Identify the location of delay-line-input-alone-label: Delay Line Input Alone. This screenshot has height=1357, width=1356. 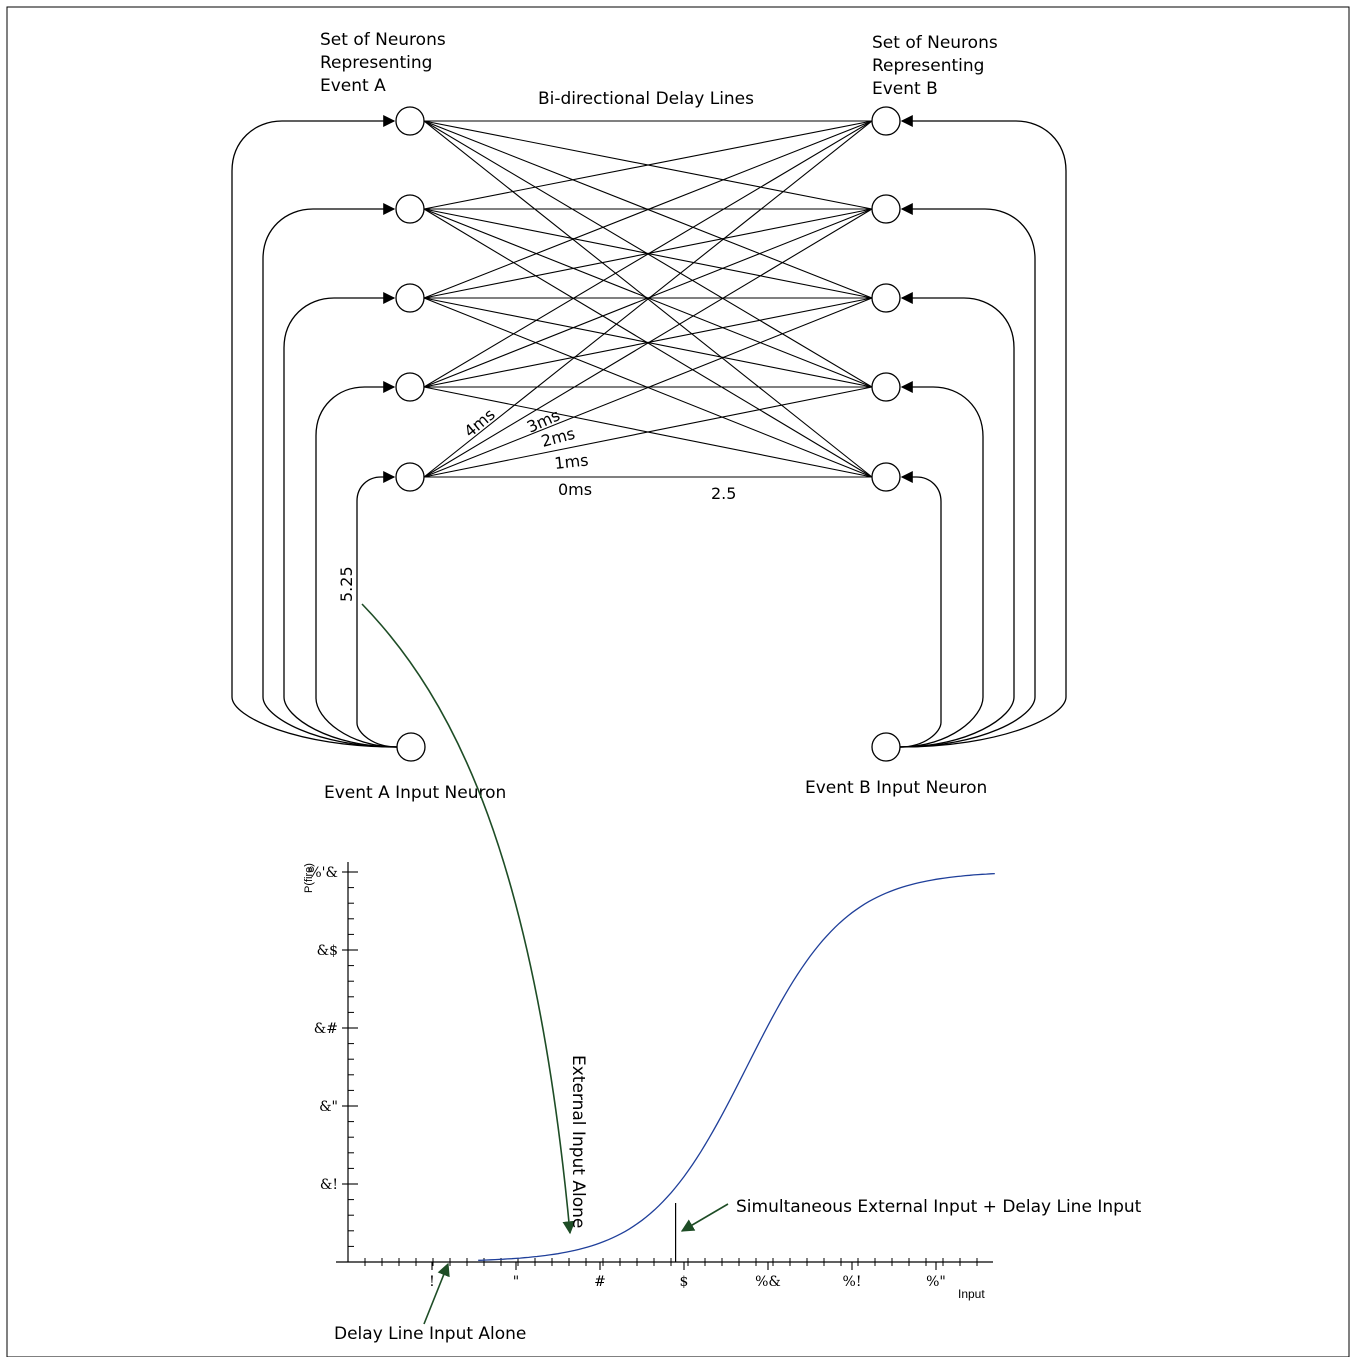
(430, 1334).